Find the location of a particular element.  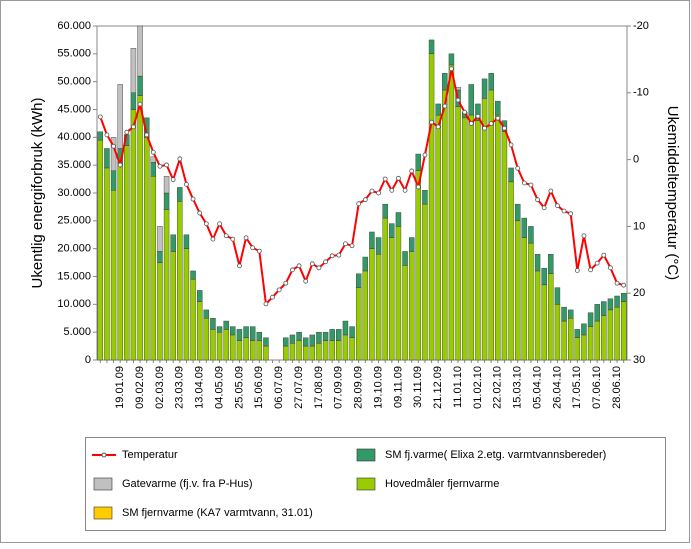

x-tick-label: 27.07.09 is located at coordinates (299, 387).